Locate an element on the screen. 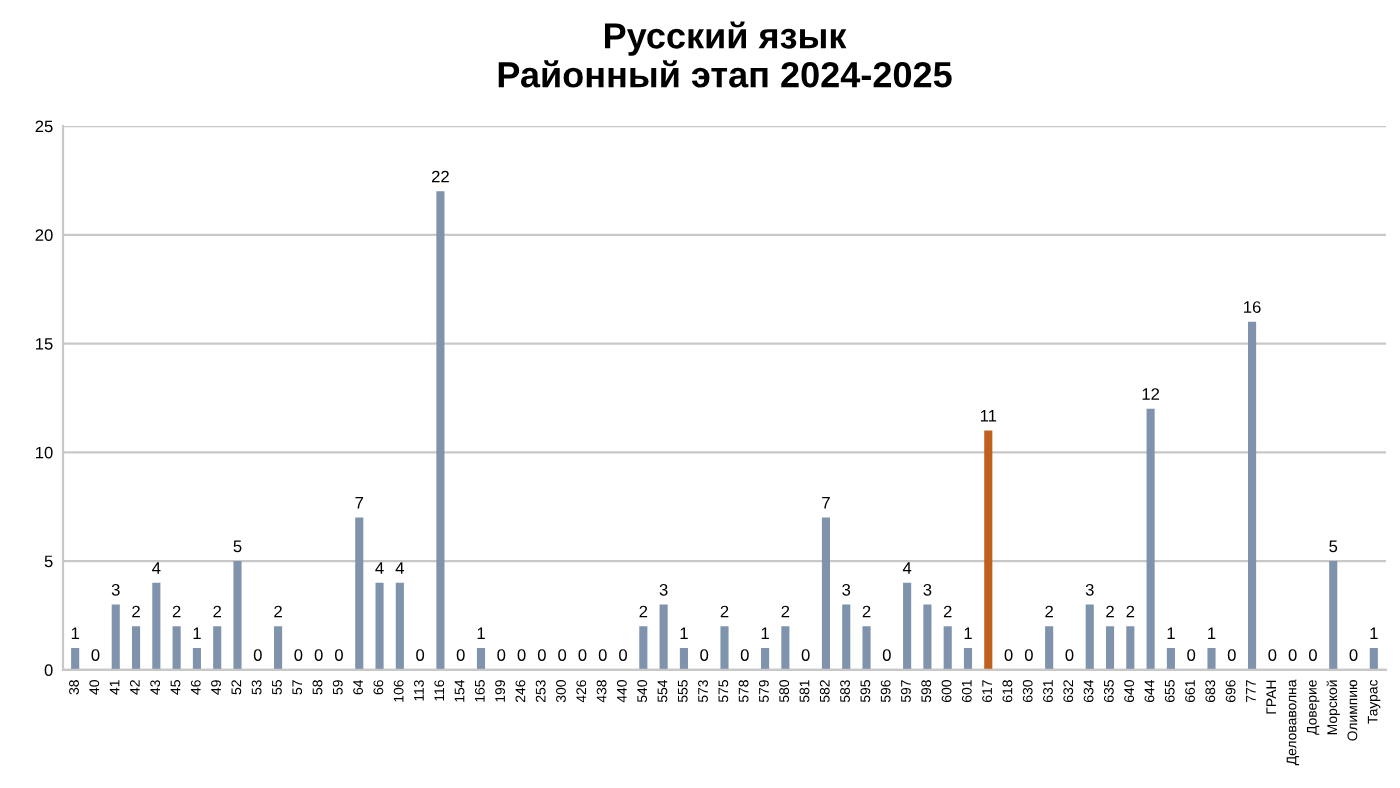 The width and height of the screenshot is (1400, 788). data-label: 16 is located at coordinates (1252, 307).